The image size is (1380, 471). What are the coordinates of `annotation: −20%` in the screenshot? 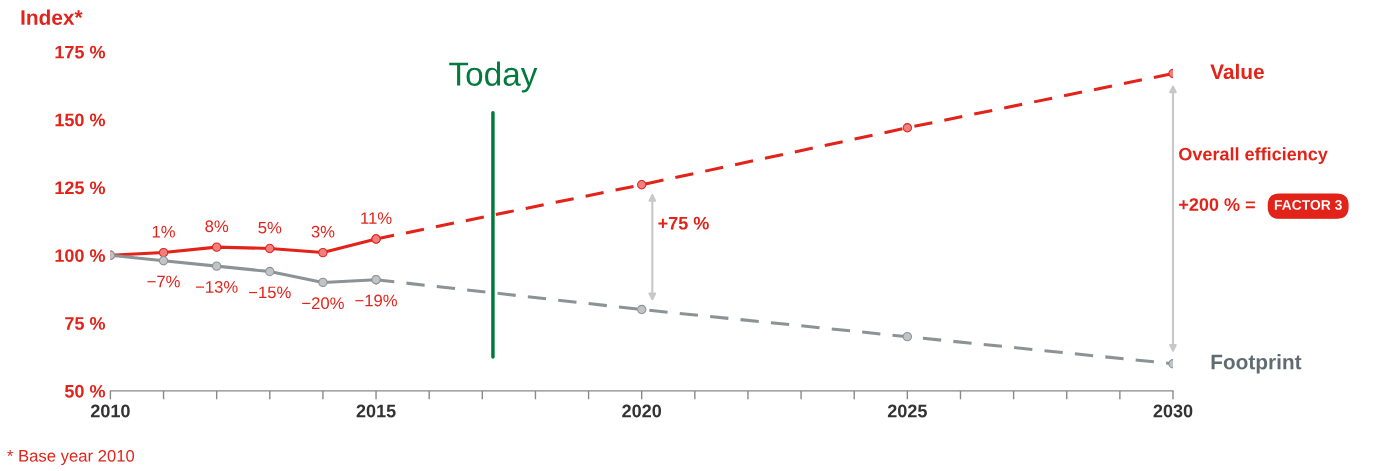 It's located at (323, 303).